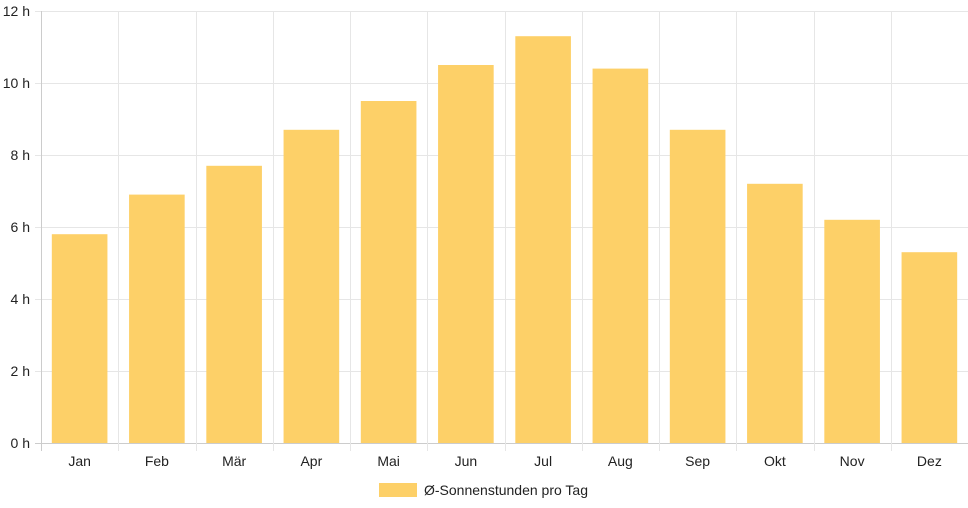 The height and width of the screenshot is (508, 968). What do you see at coordinates (620, 255) in the screenshot?
I see `bar-aug` at bounding box center [620, 255].